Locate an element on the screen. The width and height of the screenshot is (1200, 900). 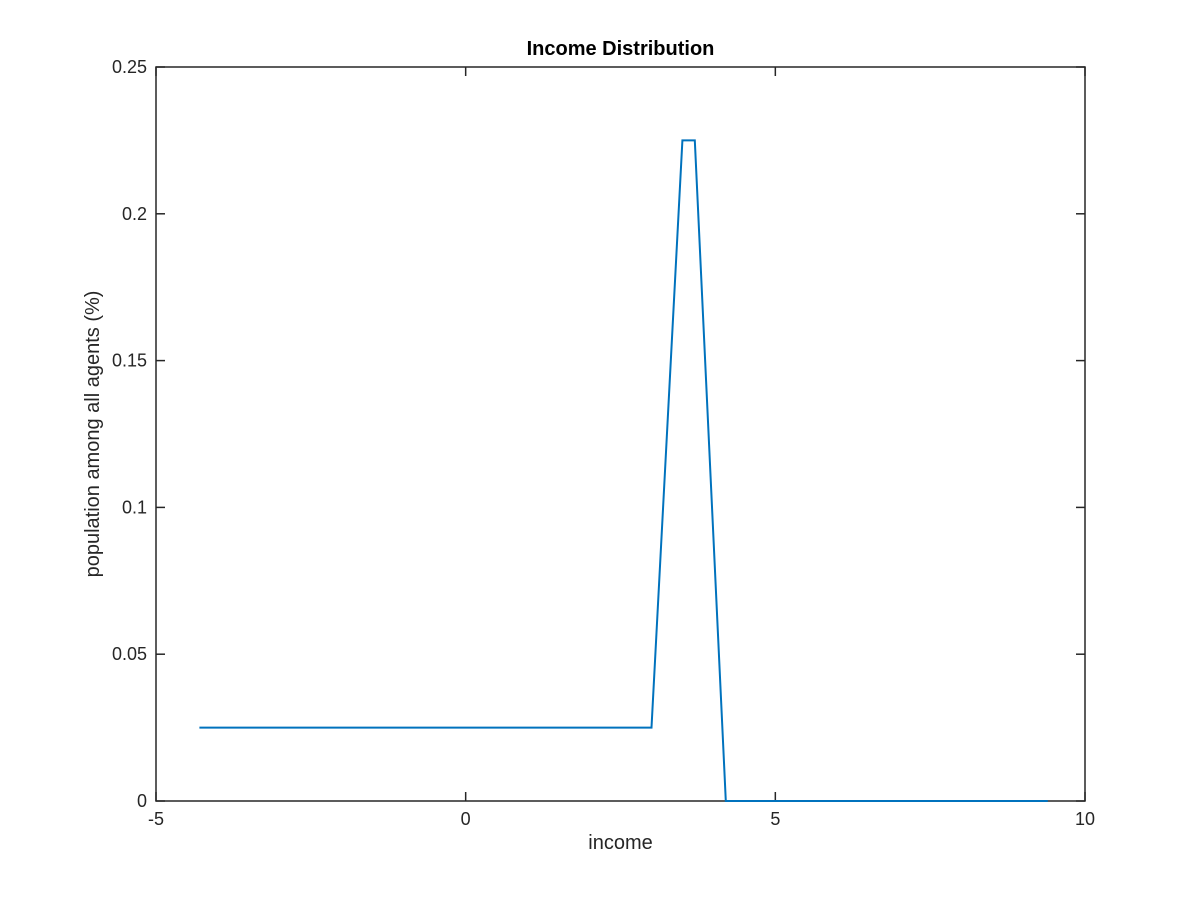
y-tick-label: 0.2 is located at coordinates (134, 214).